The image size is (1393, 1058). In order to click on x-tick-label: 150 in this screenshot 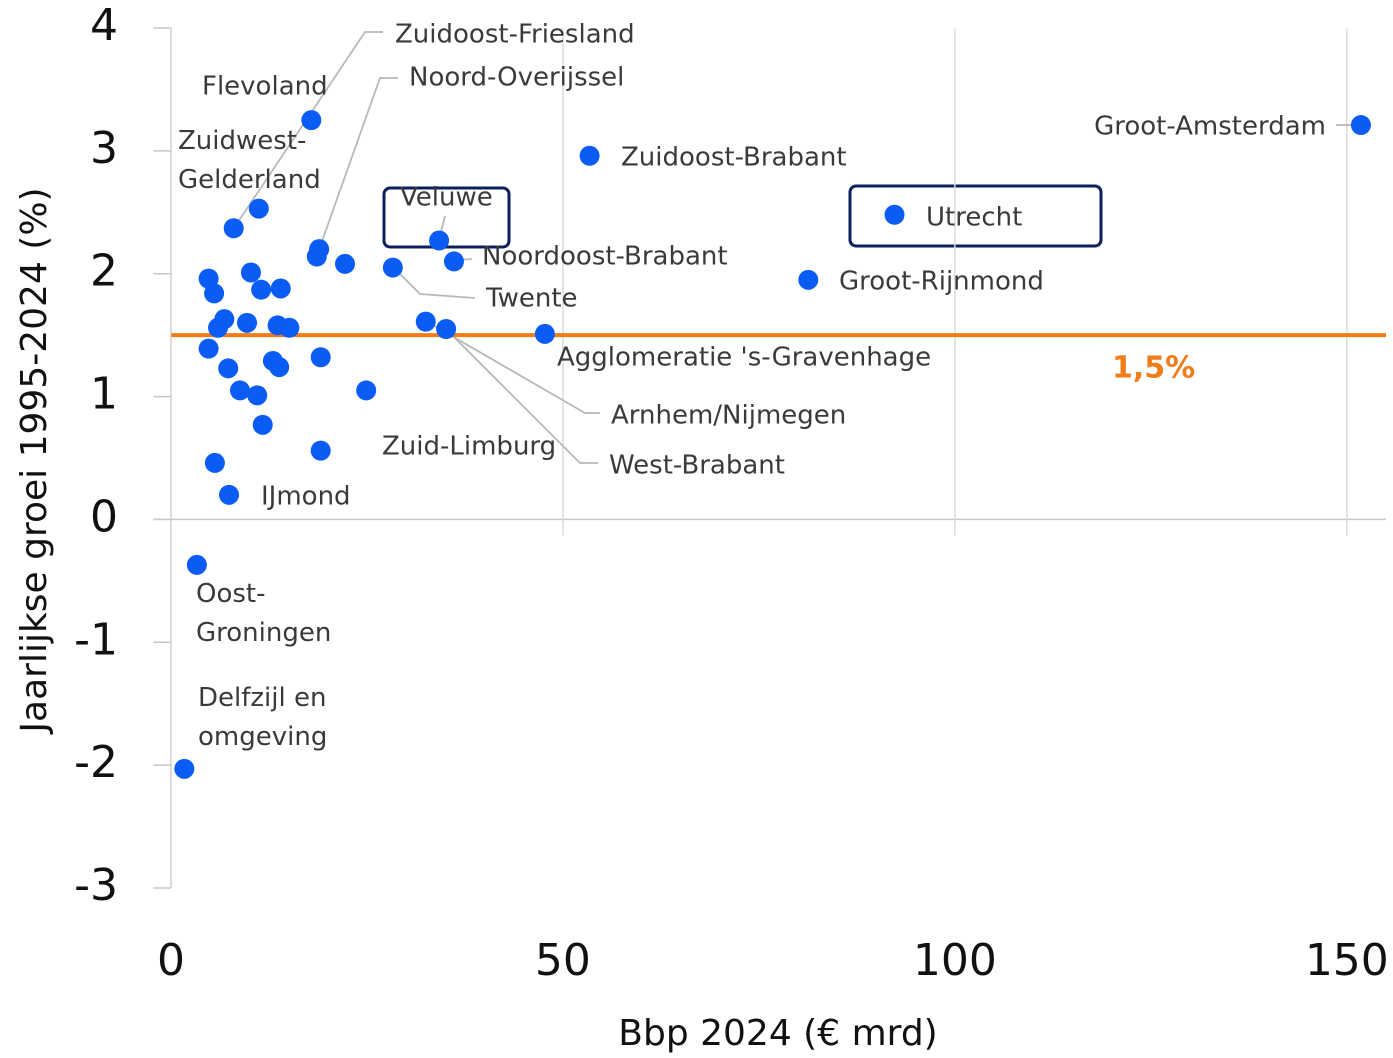, I will do `click(1347, 960)`.